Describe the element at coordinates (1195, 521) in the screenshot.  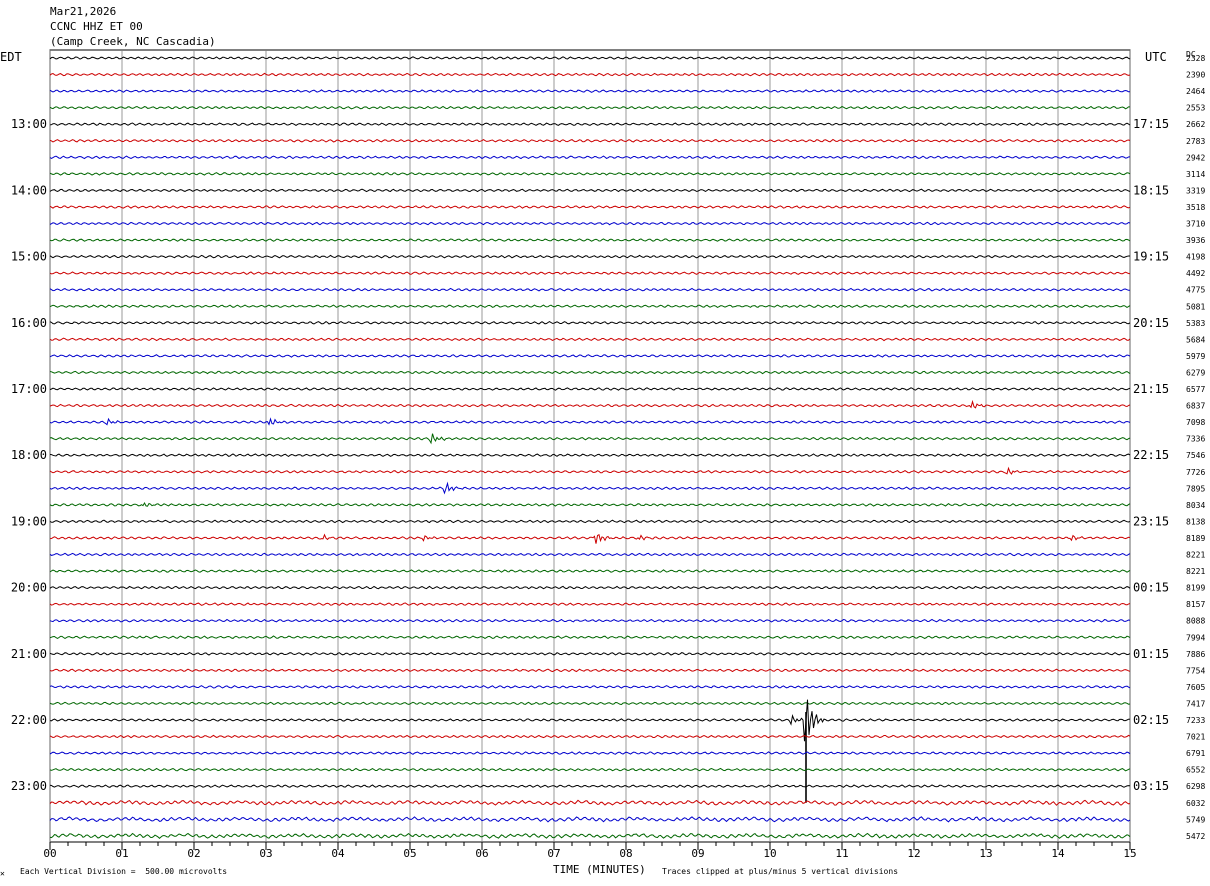
I see `dc-offset-29: 8138` at that location.